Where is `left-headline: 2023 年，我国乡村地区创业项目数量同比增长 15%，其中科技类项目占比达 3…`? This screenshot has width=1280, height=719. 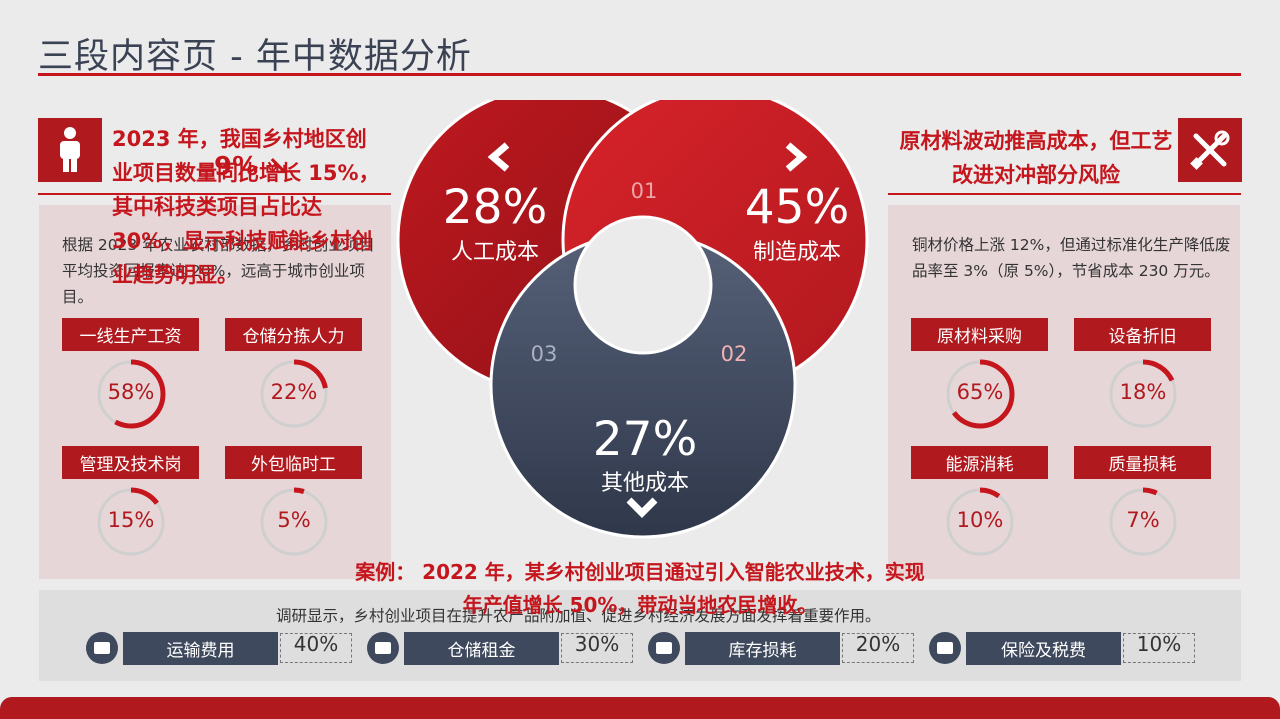
left-headline: 2023 年，我国乡村地区创业项目数量同比增长 15%，其中科技类项目占比达 3… is located at coordinates (246, 207).